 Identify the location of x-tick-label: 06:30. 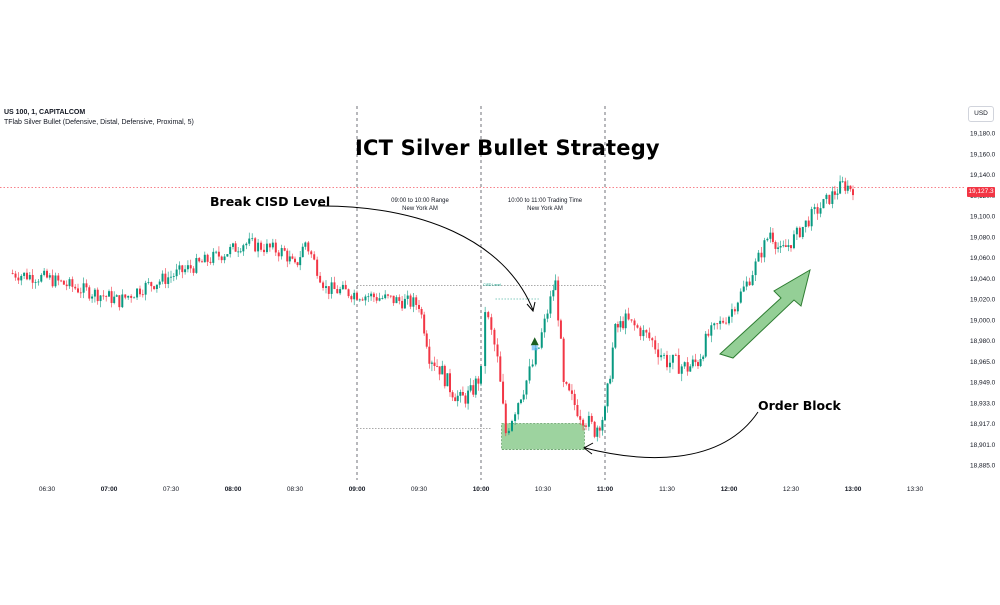
(47, 489).